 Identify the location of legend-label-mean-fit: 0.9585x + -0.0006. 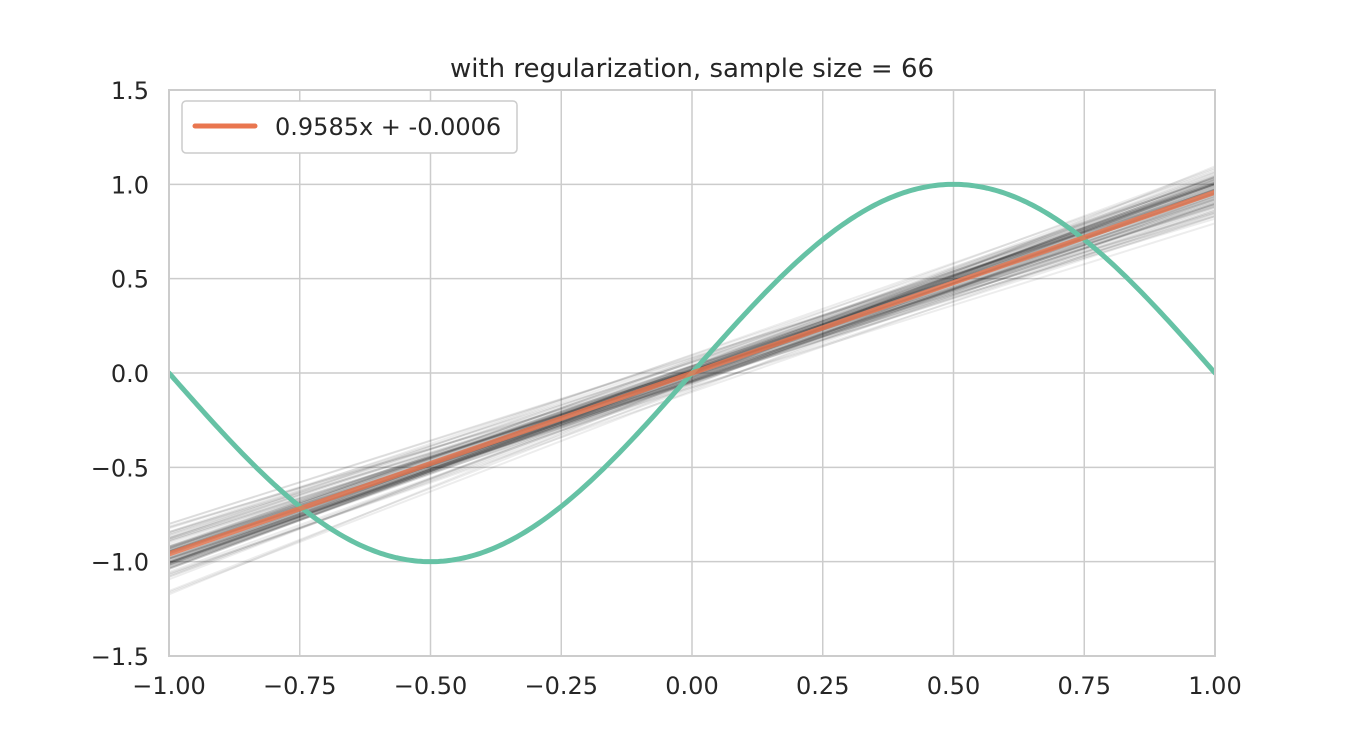
(388, 127).